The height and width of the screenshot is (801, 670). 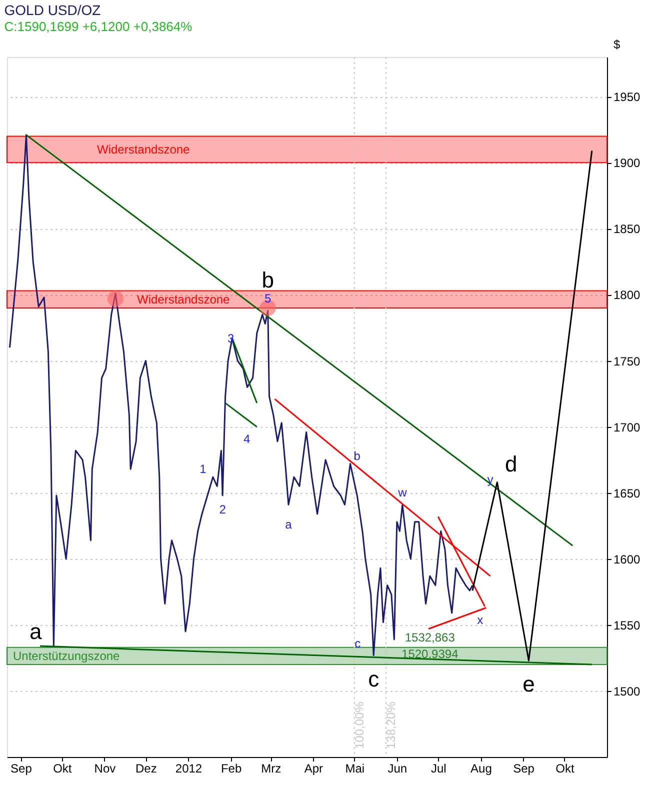 I want to click on y-tick-label: 1650, so click(x=627, y=493).